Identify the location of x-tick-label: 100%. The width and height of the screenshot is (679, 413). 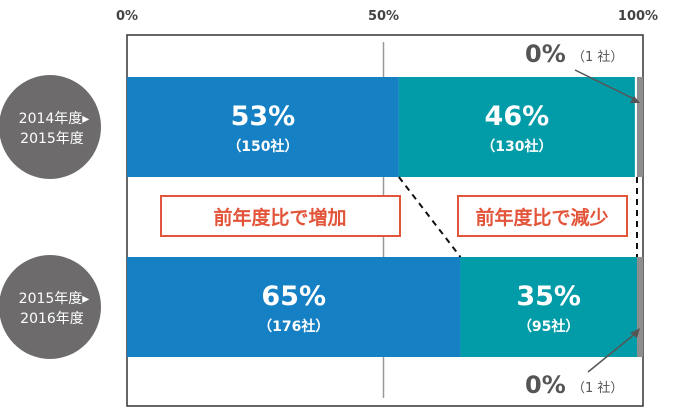
(638, 16).